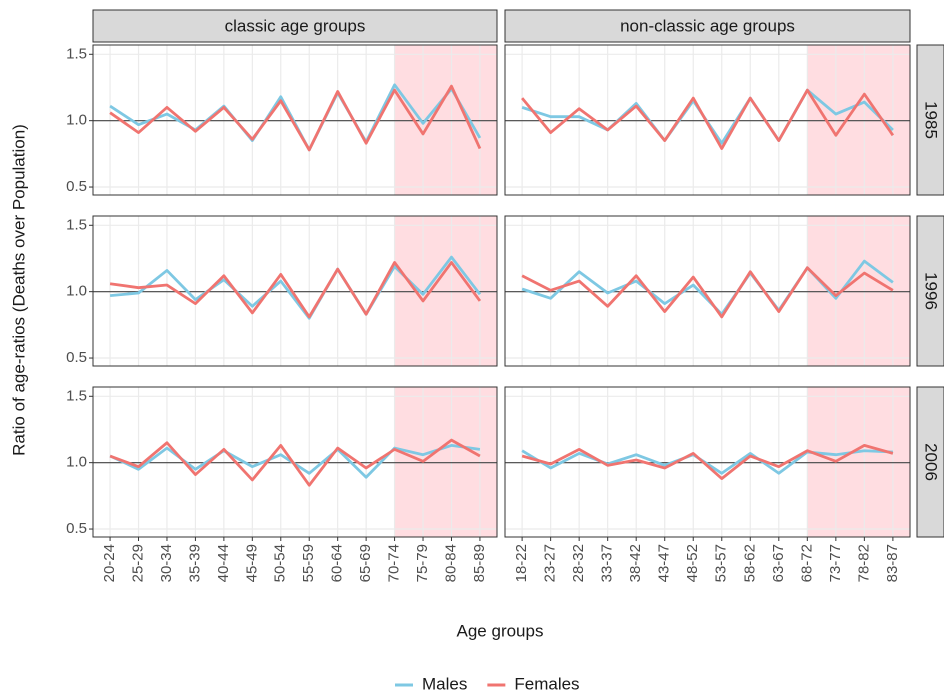 This screenshot has width=944, height=695. Describe the element at coordinates (308, 563) in the screenshot. I see `x-tick-label: 55-59` at that location.